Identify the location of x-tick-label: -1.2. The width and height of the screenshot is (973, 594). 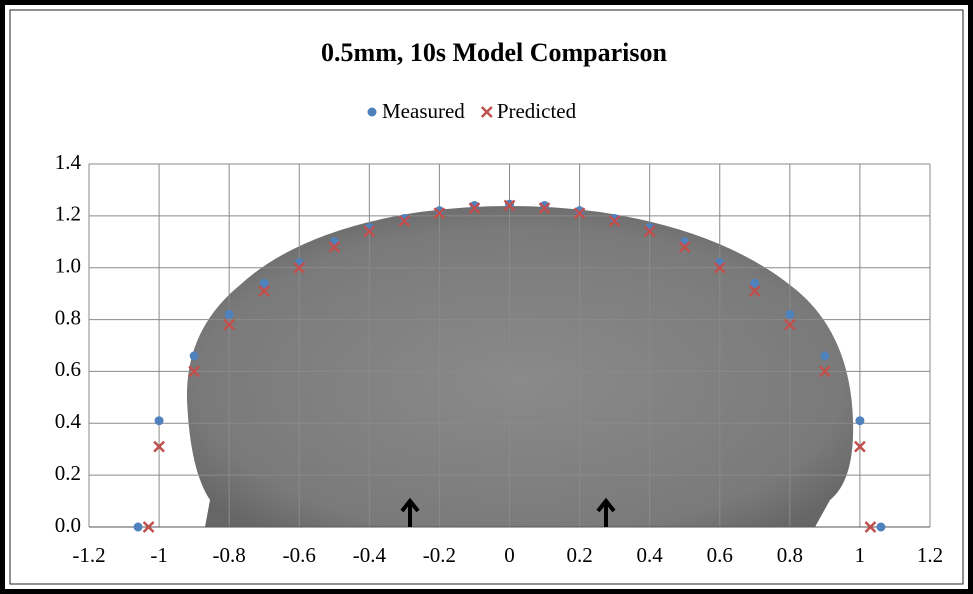
(88, 555).